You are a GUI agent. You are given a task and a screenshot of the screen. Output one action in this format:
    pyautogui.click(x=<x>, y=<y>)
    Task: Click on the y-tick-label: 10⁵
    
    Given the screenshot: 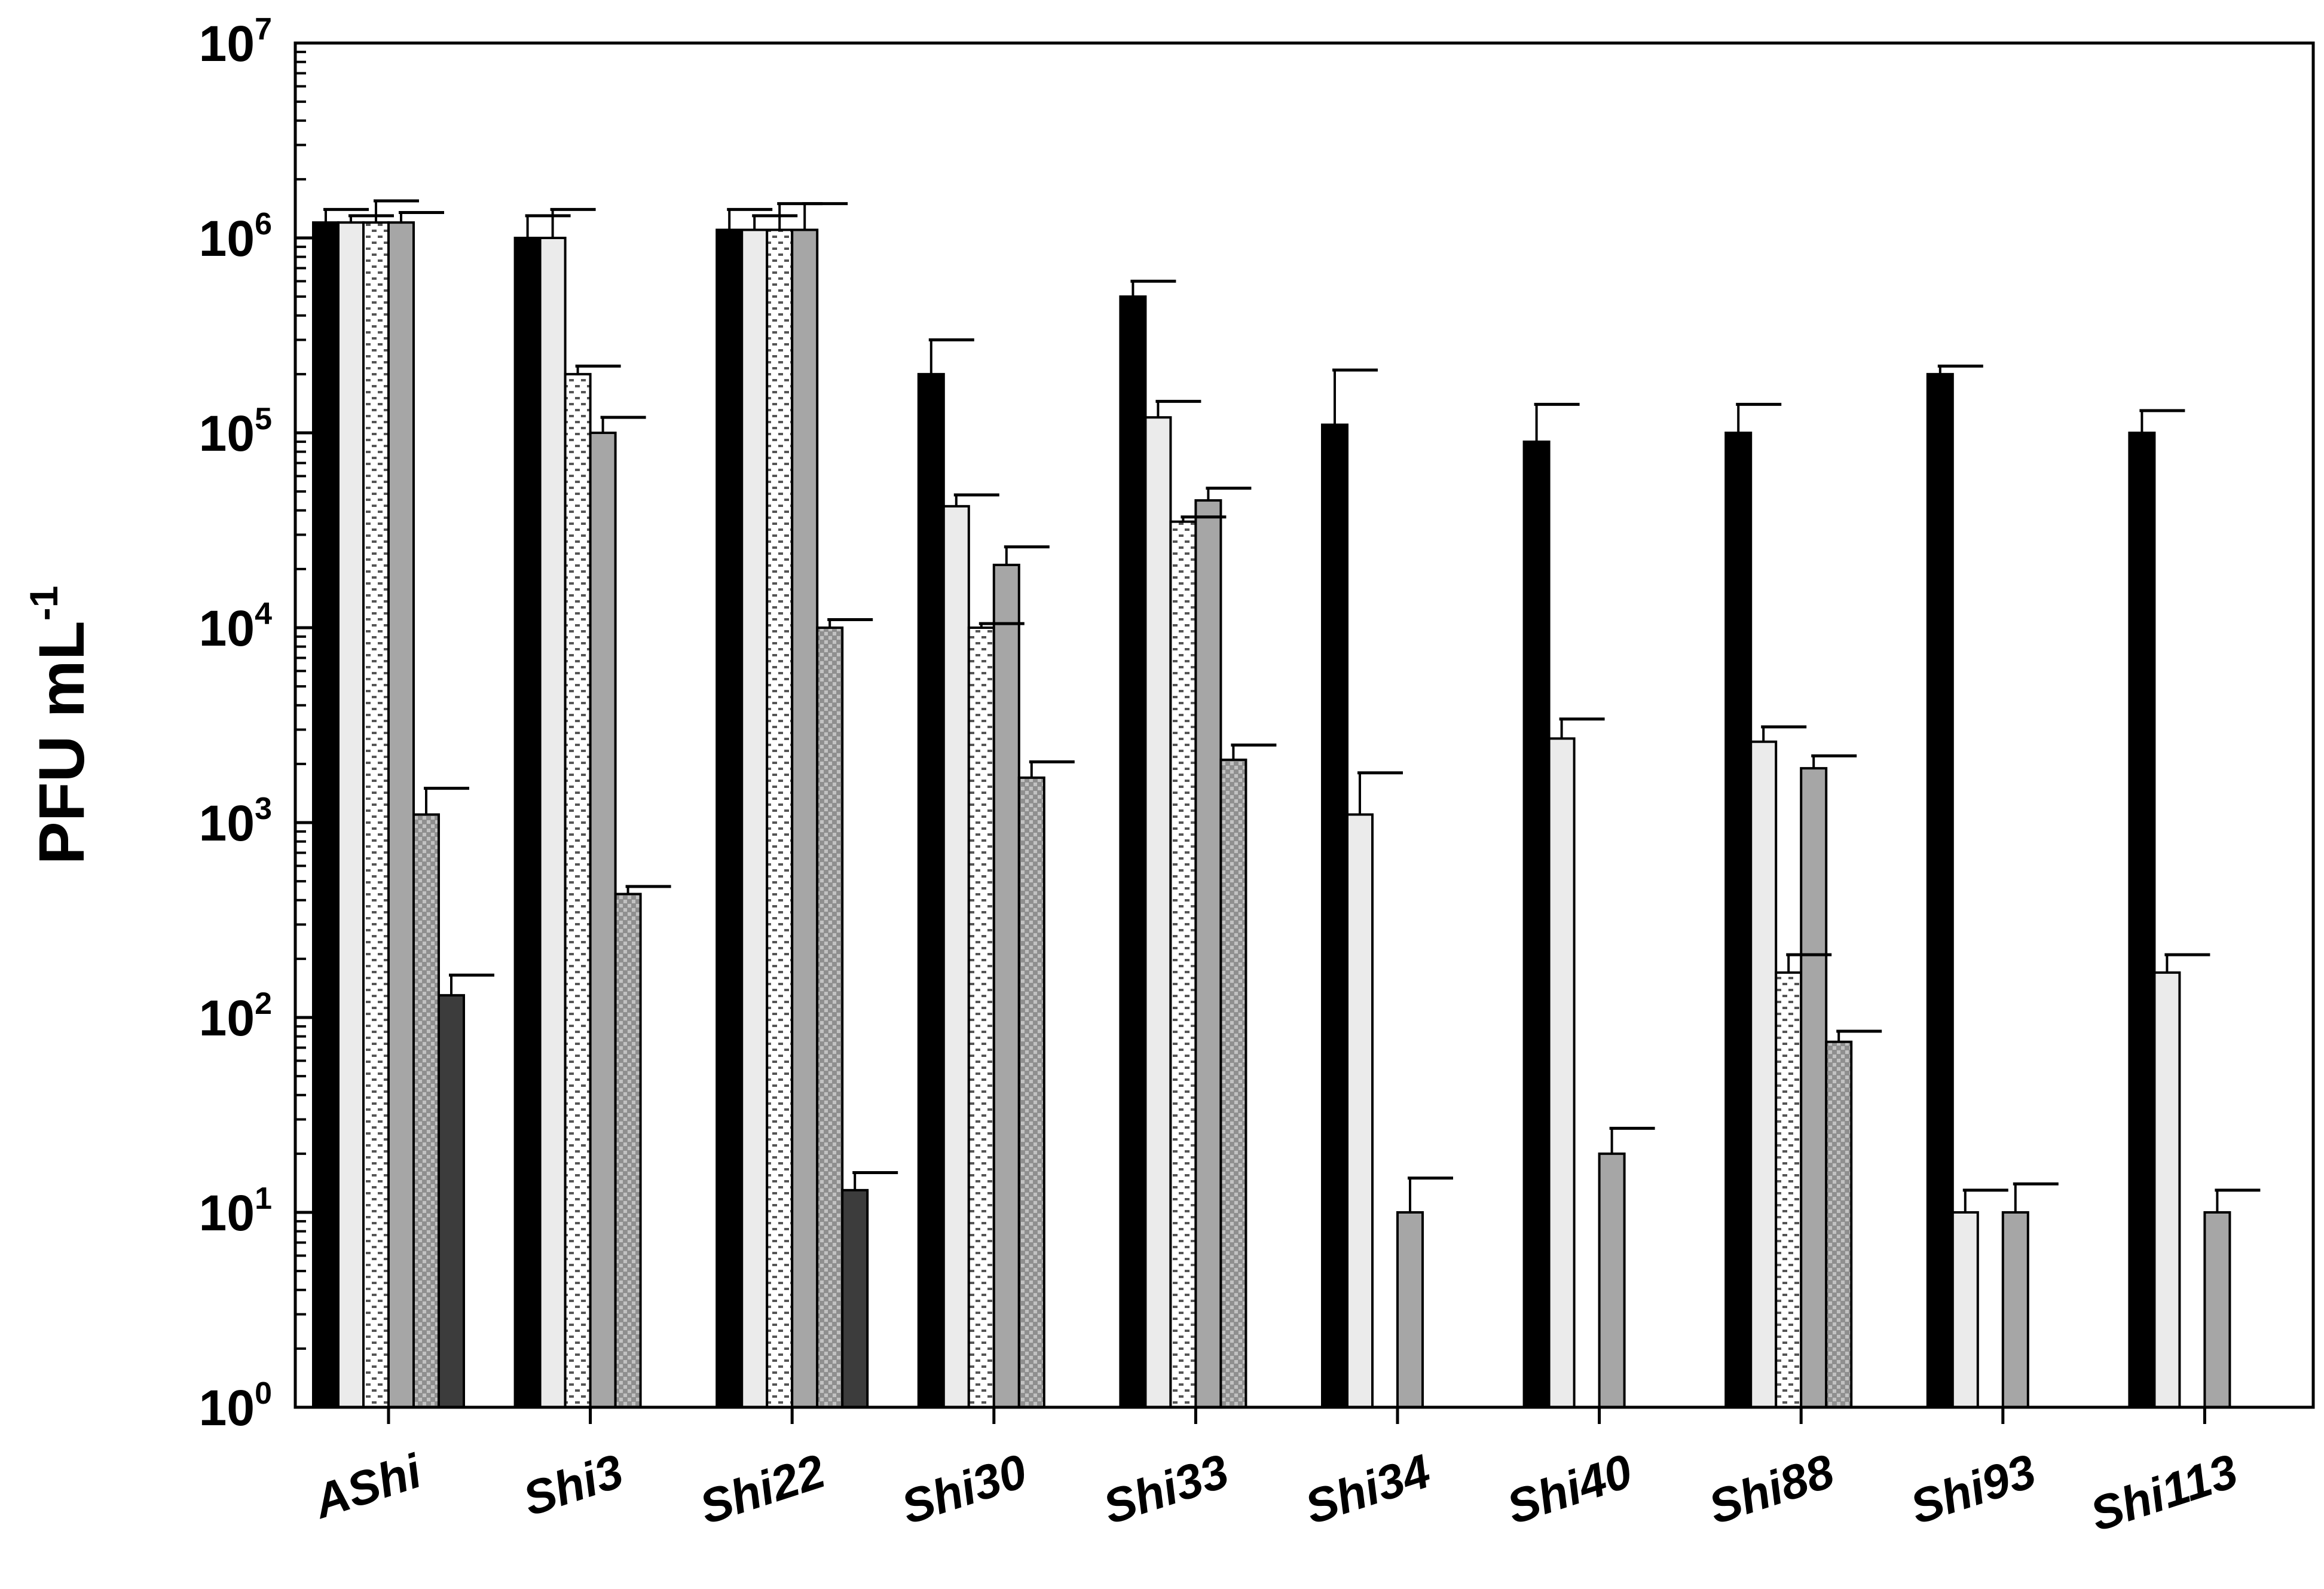 What is the action you would take?
    pyautogui.click(x=236, y=432)
    